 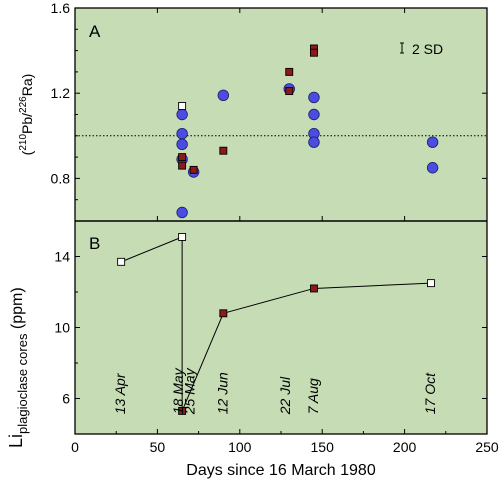 What do you see at coordinates (22, 383) in the screenshot?
I see `ylabel-b-subscript: plagioclase cores` at bounding box center [22, 383].